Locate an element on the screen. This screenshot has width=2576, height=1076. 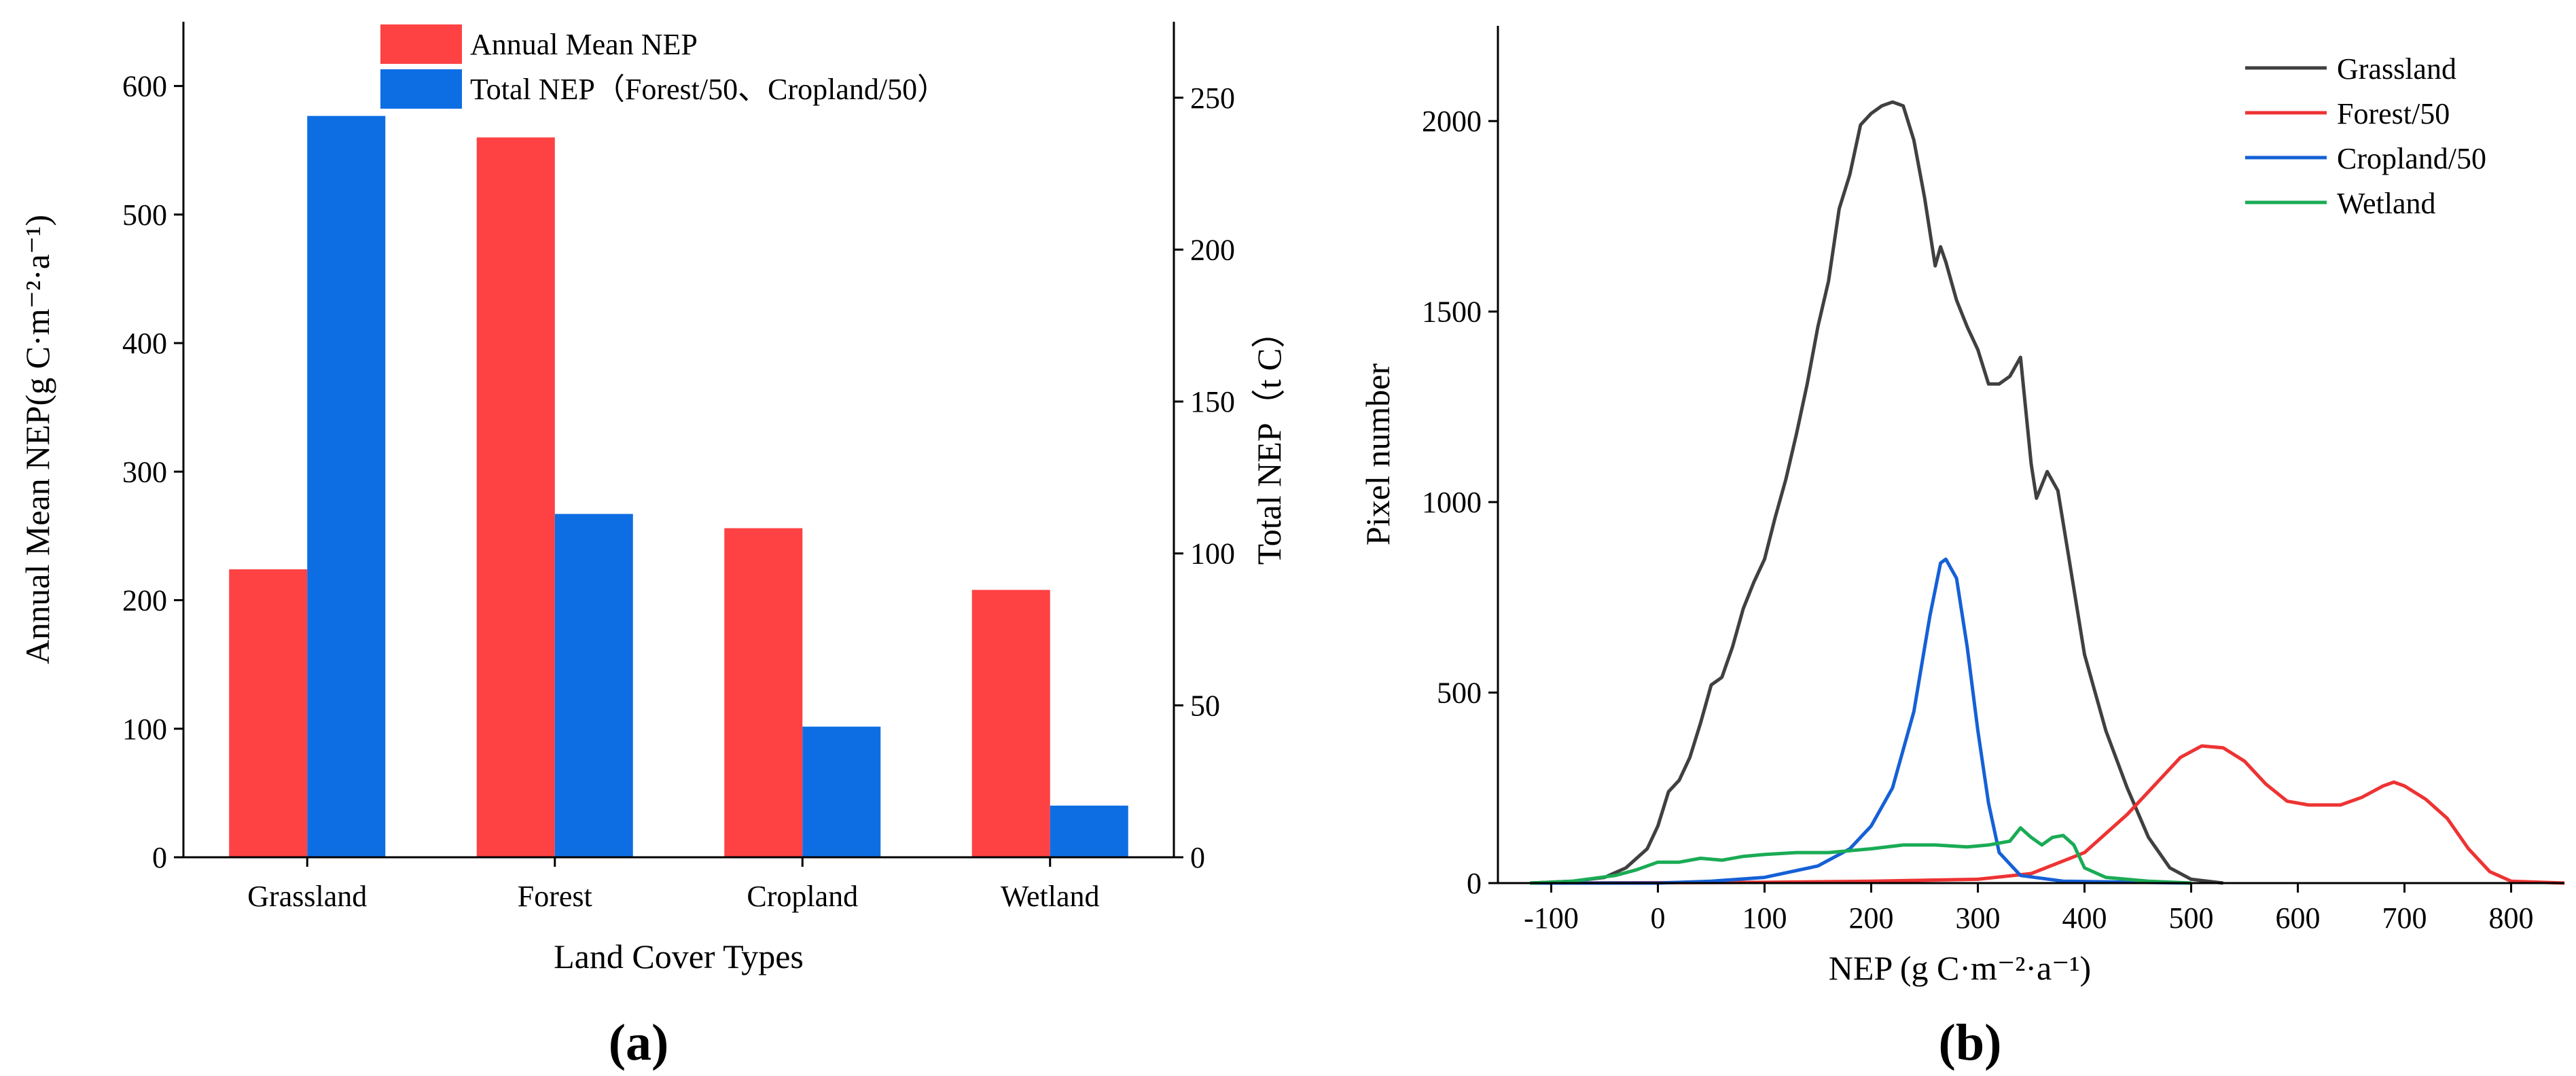
panel-label-b: (b) is located at coordinates (1971, 1042).